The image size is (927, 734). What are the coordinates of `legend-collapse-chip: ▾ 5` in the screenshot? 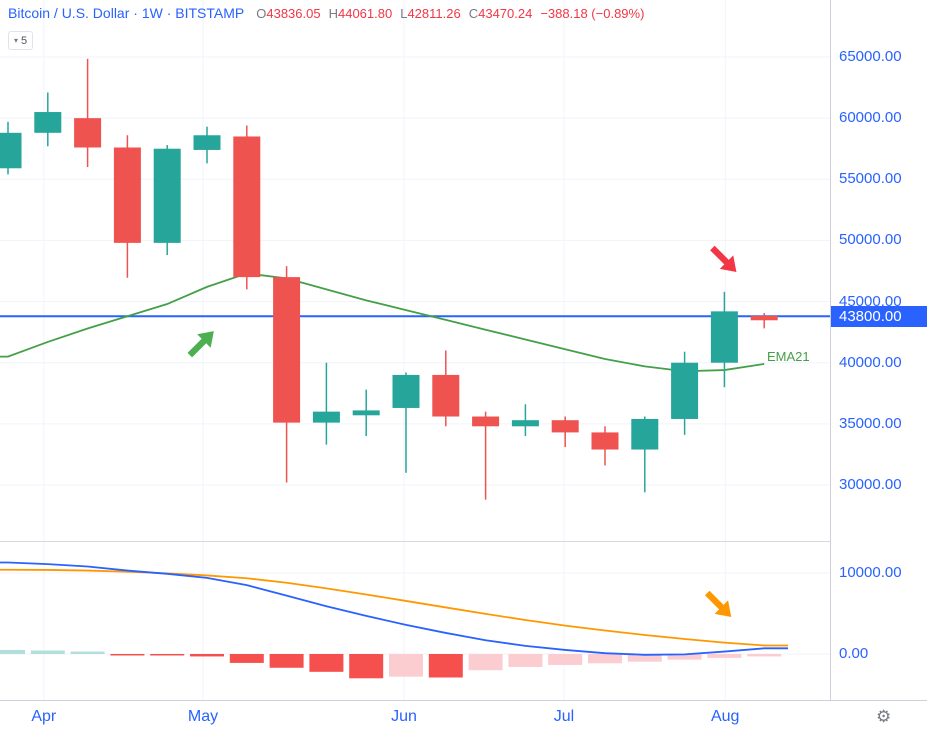 It's located at (21, 40).